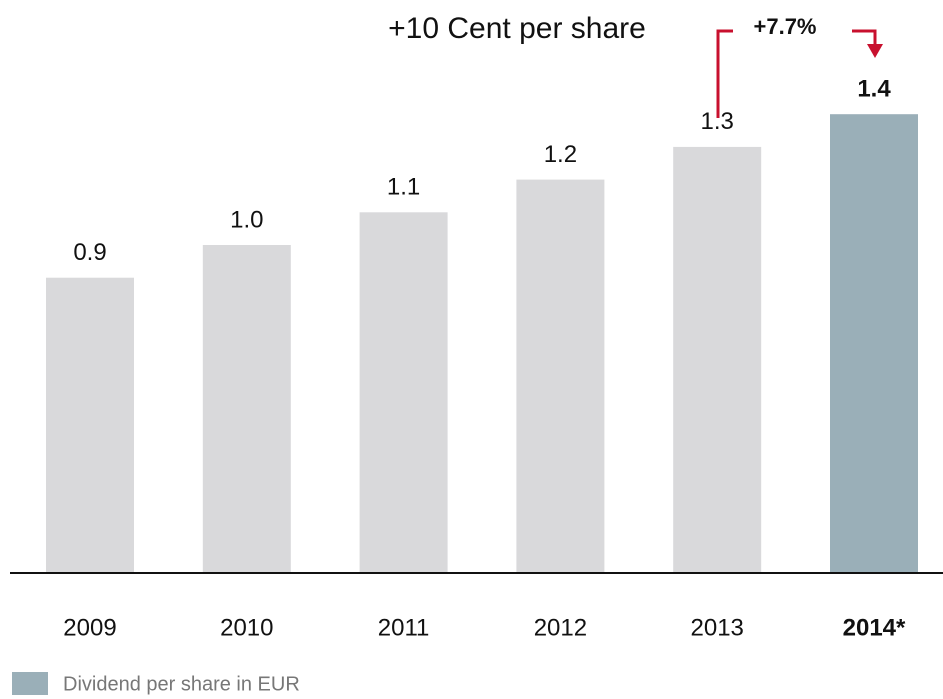 This screenshot has height=699, width=943. What do you see at coordinates (717, 121) in the screenshot?
I see `value-label: 1.3` at bounding box center [717, 121].